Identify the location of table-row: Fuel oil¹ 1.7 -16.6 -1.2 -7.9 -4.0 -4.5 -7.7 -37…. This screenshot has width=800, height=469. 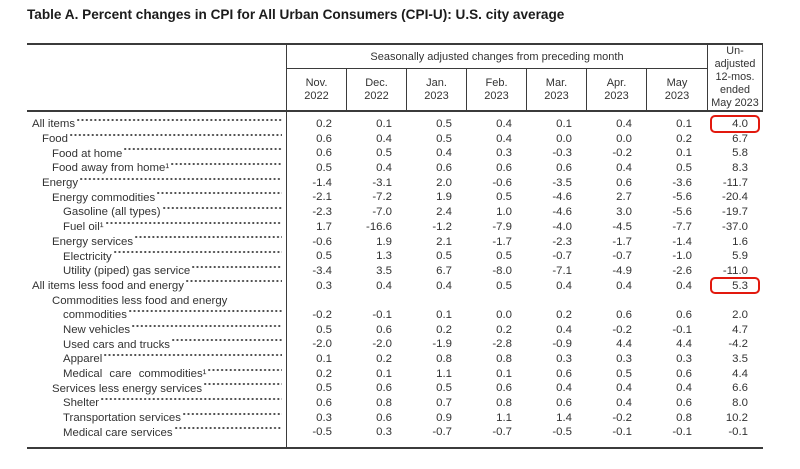
(395, 227).